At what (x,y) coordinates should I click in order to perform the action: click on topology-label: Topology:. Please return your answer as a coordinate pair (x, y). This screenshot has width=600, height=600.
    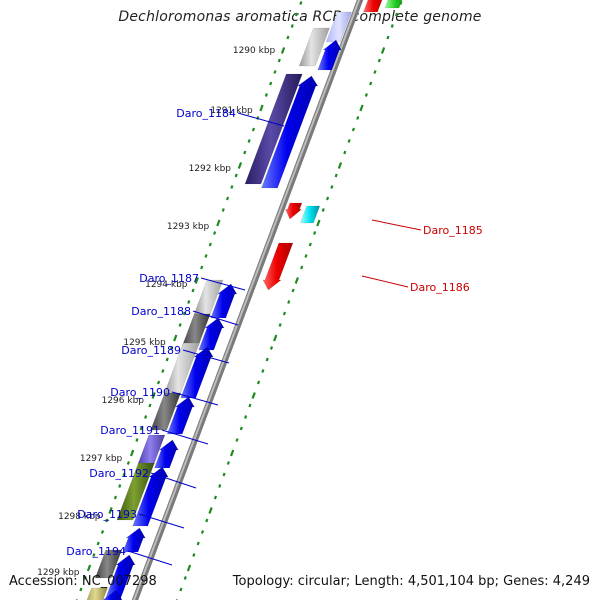
    Looking at the image, I should click on (263, 581).